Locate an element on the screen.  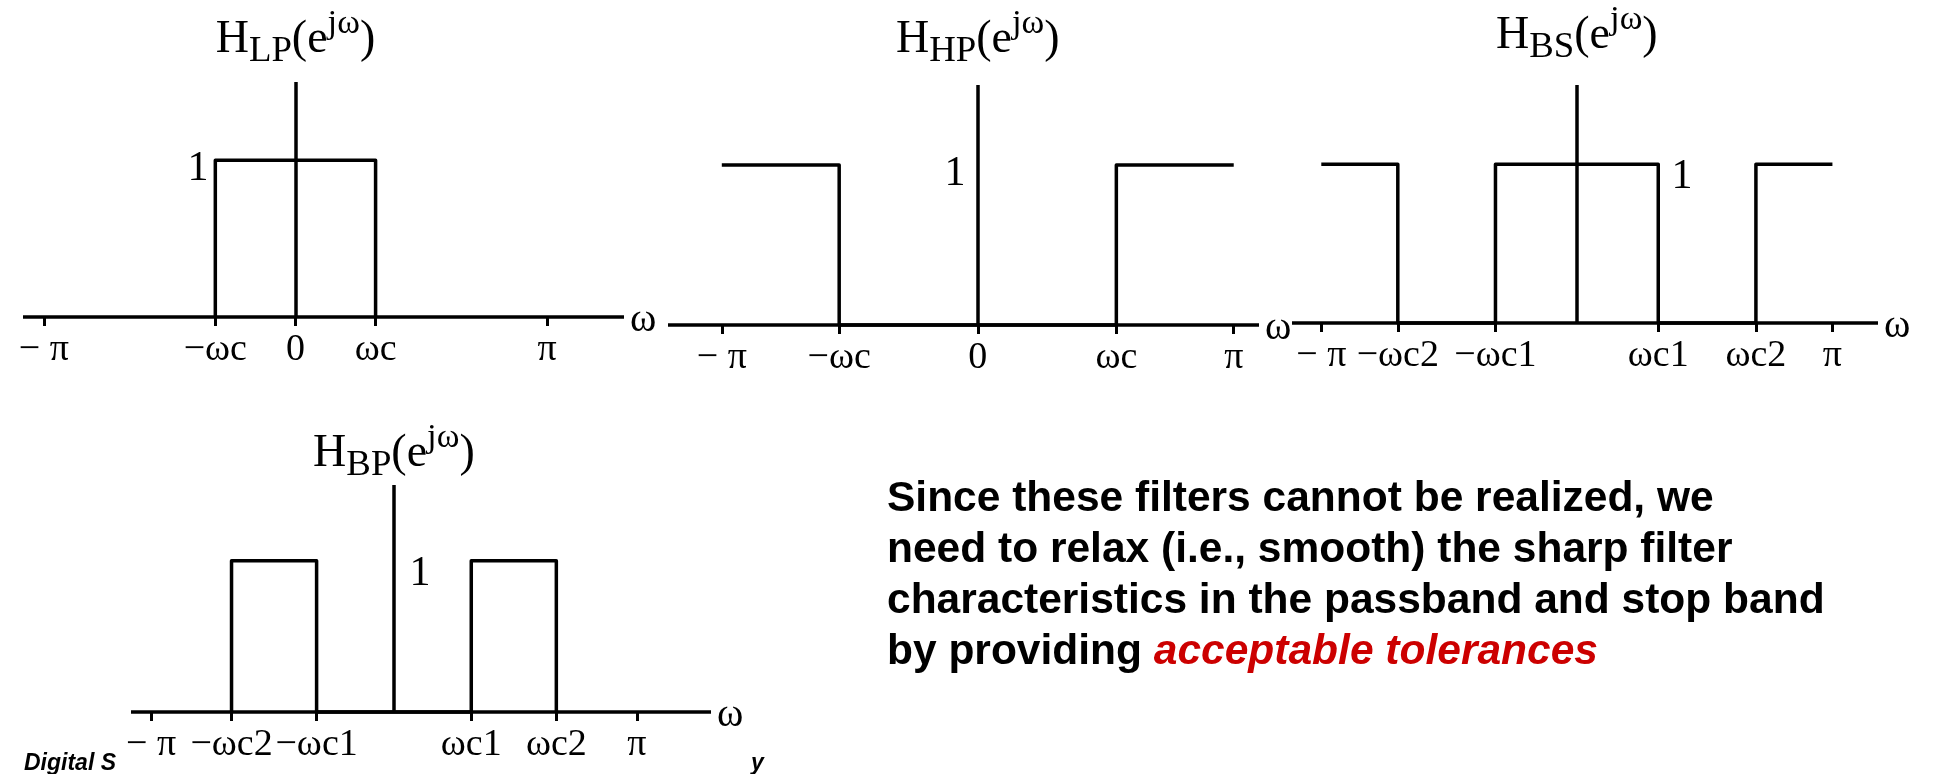
chart-title: H$_{LP}$(e$^{jω}$) is located at coordinates (295, 36).